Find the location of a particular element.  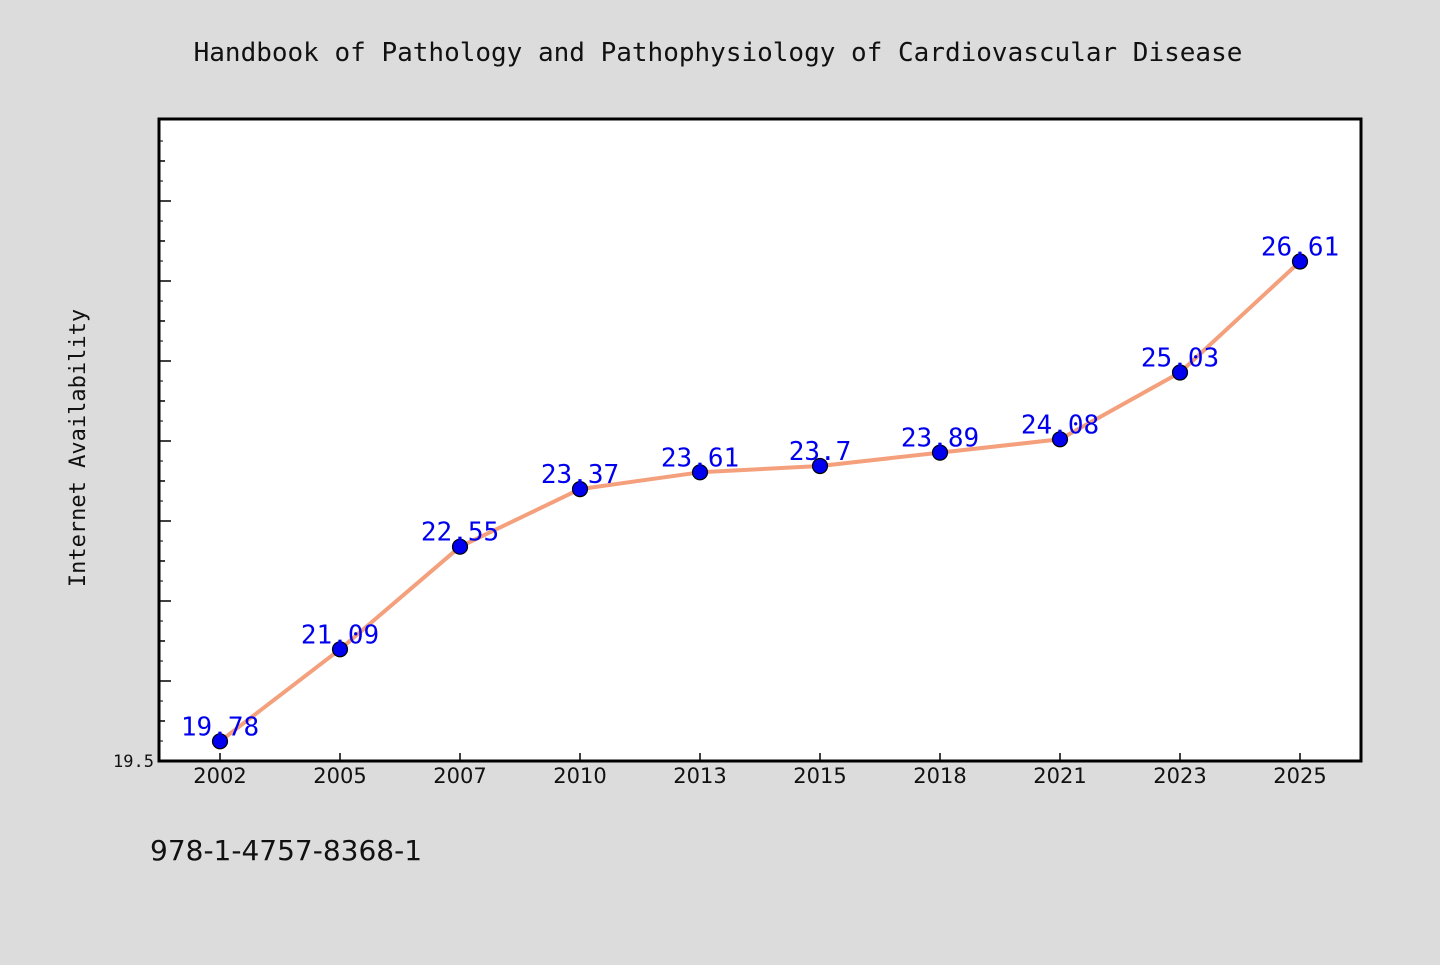

data-label: 21.09 is located at coordinates (340, 635).